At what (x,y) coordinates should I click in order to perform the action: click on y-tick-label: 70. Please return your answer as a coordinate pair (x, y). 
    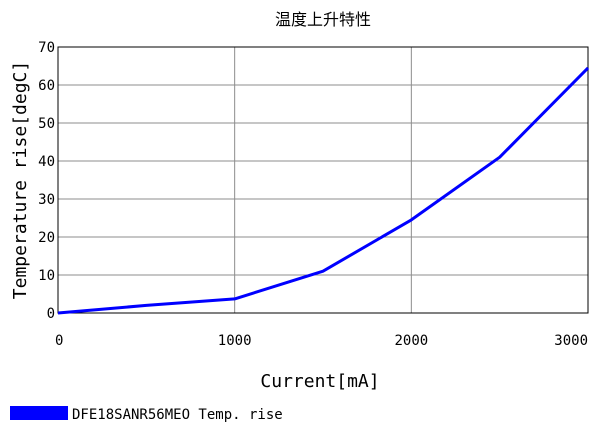
    Looking at the image, I should click on (46, 48).